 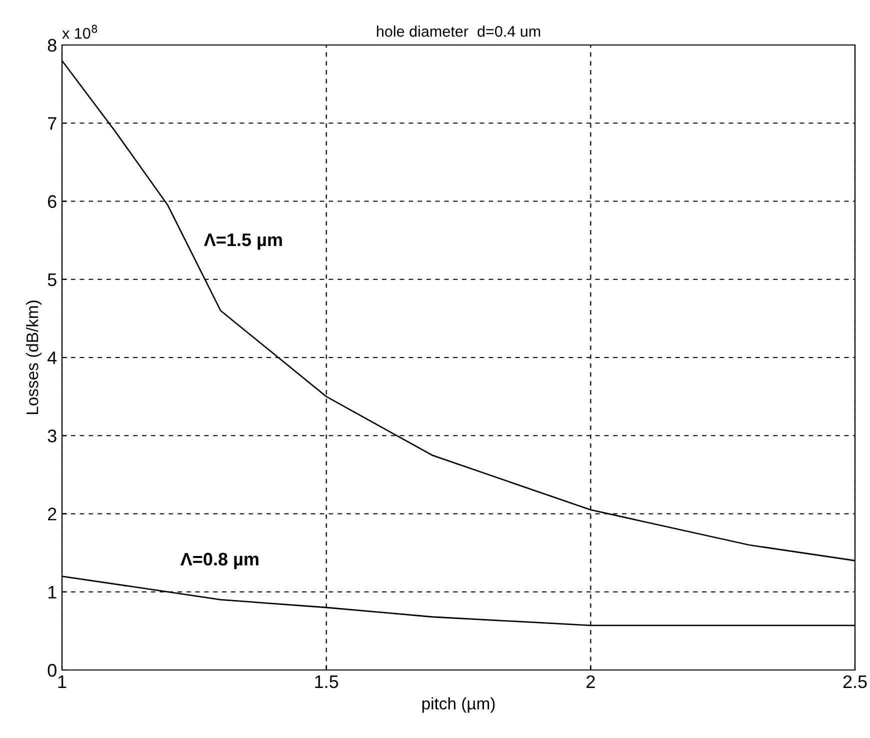 I want to click on x-tick-label: 2, so click(x=590, y=681).